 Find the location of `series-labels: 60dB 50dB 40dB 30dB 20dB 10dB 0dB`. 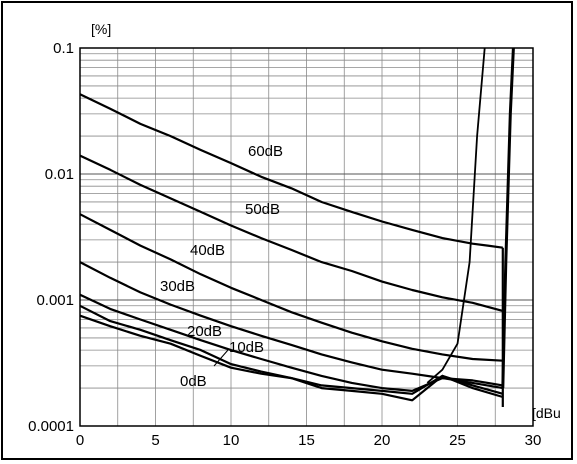

series-labels: 60dB 50dB 40dB 30dB 20dB 10dB 0dB is located at coordinates (221, 266).